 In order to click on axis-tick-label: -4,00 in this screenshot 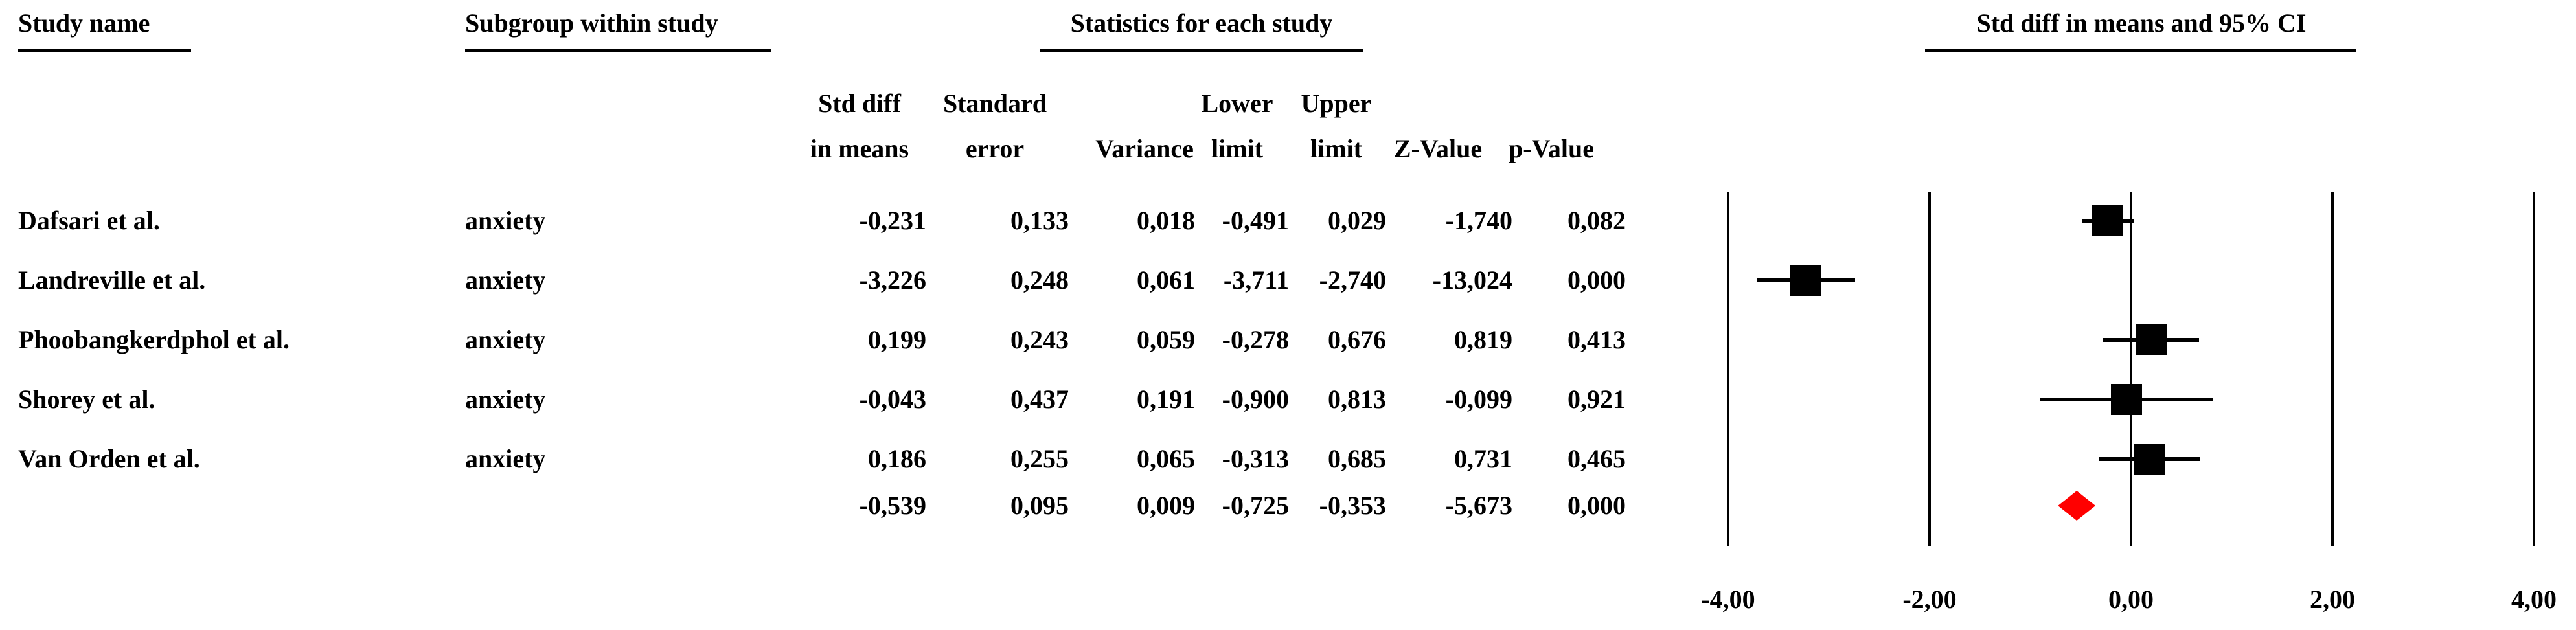, I will do `click(1728, 599)`.